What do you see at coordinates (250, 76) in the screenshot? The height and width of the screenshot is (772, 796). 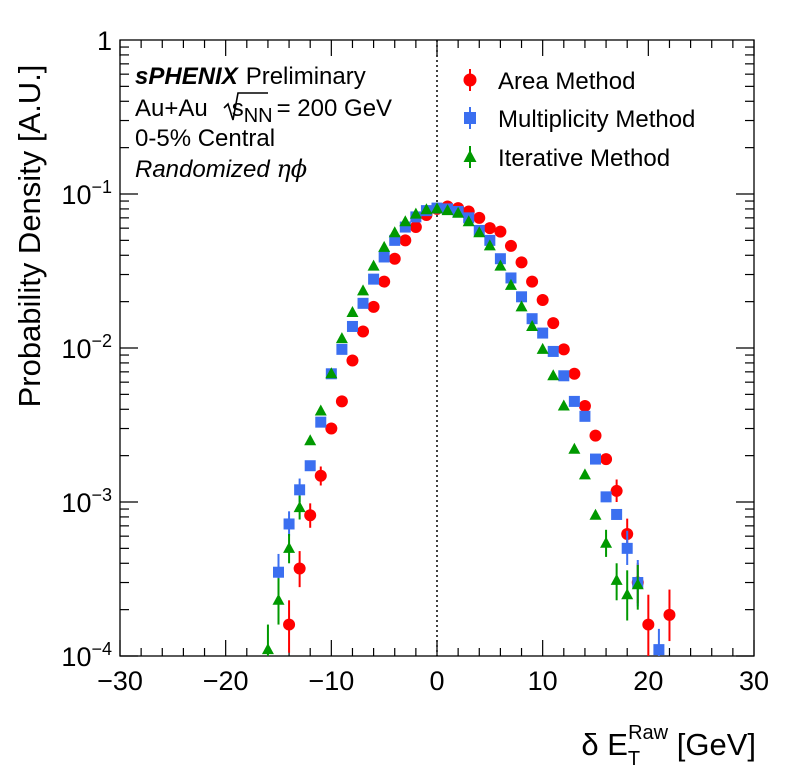 I see `annotation-title: sPHENIX Preliminary` at bounding box center [250, 76].